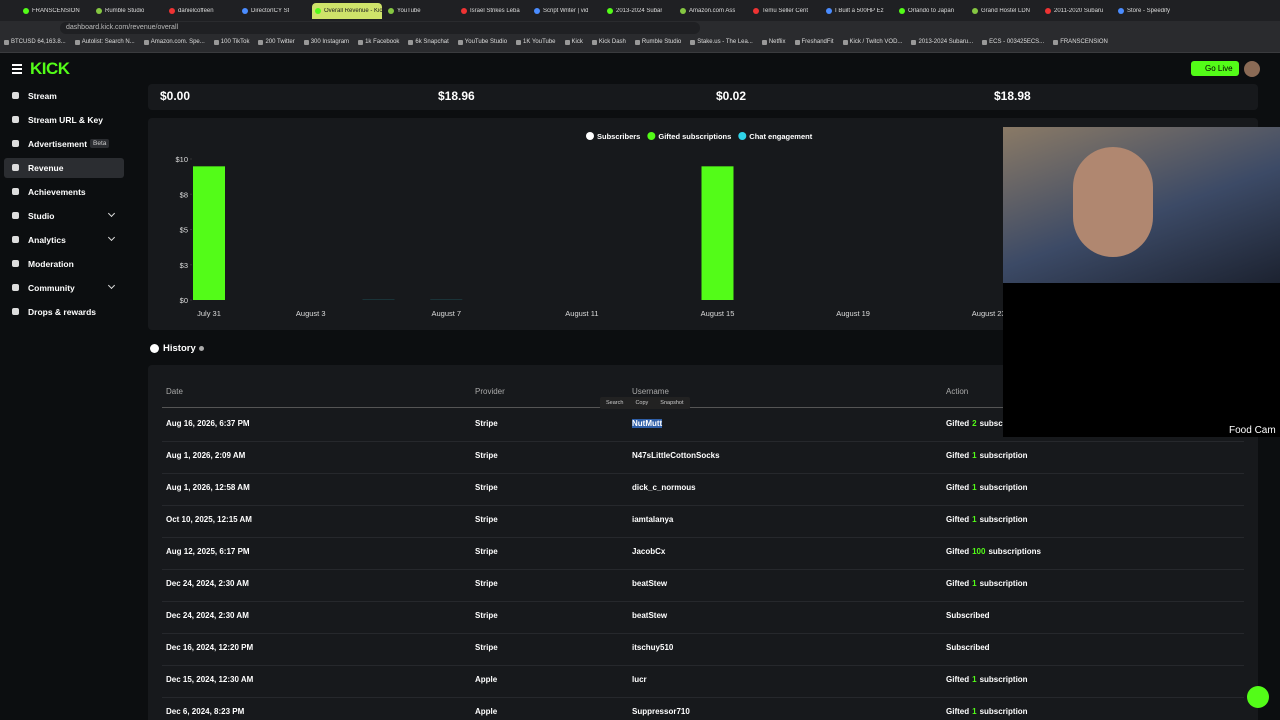  Describe the element at coordinates (64, 144) in the screenshot. I see `nav-item: Advertisement Beta` at that location.